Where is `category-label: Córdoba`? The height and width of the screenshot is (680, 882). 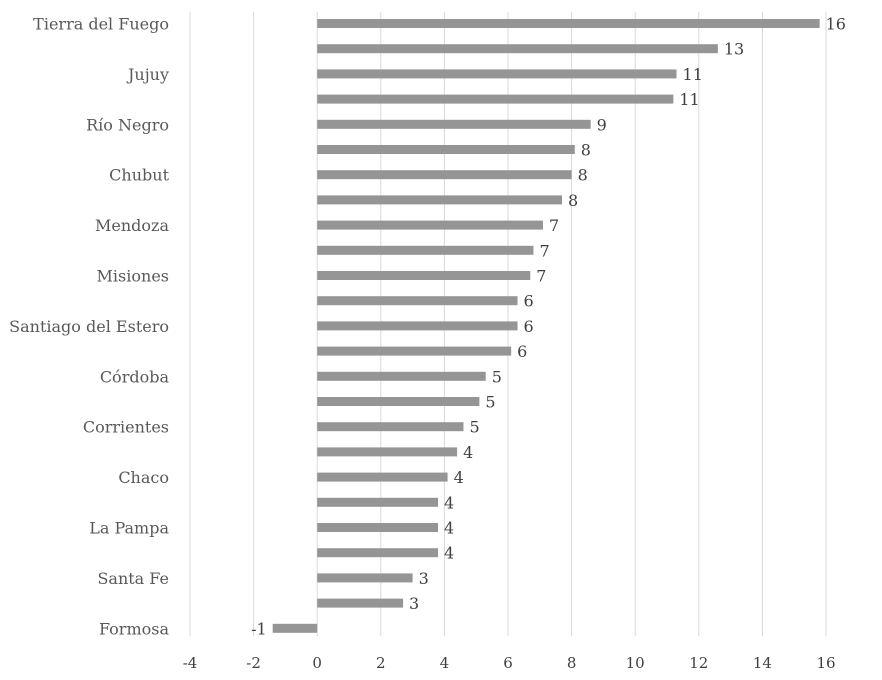 category-label: Córdoba is located at coordinates (135, 376).